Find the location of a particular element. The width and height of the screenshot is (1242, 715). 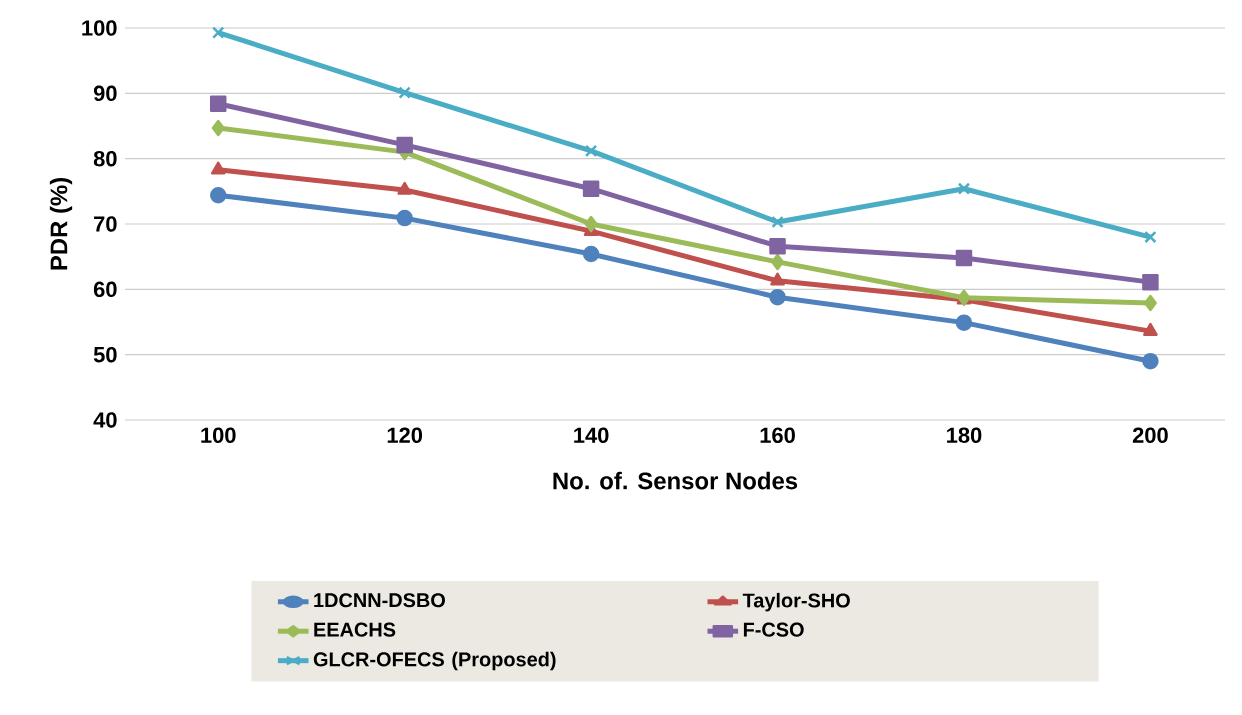

legend-label: EEACHS is located at coordinates (355, 629).